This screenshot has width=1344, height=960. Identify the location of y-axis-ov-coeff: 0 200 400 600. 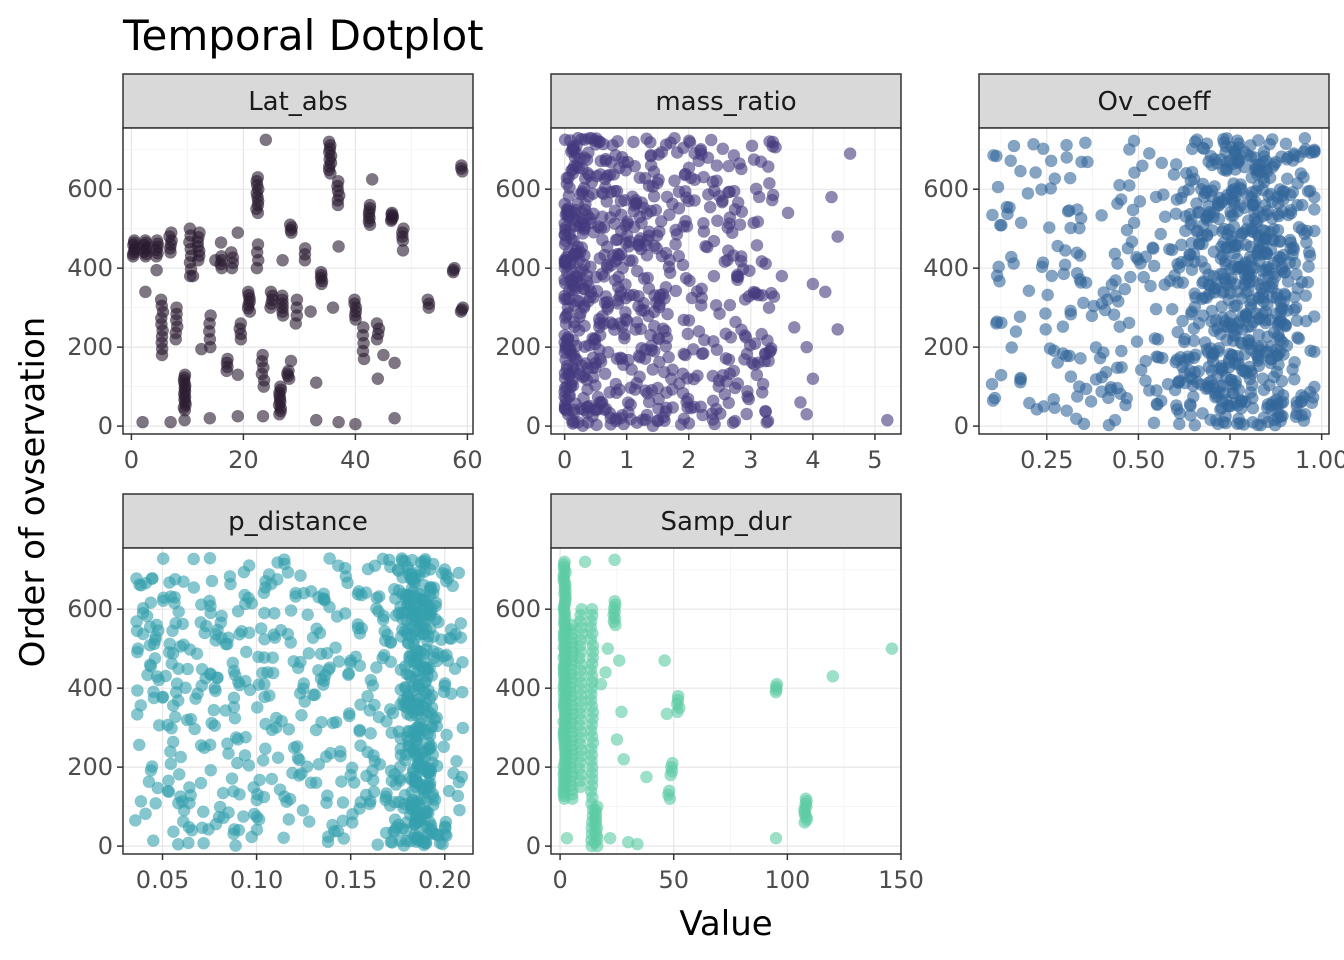
(951, 307).